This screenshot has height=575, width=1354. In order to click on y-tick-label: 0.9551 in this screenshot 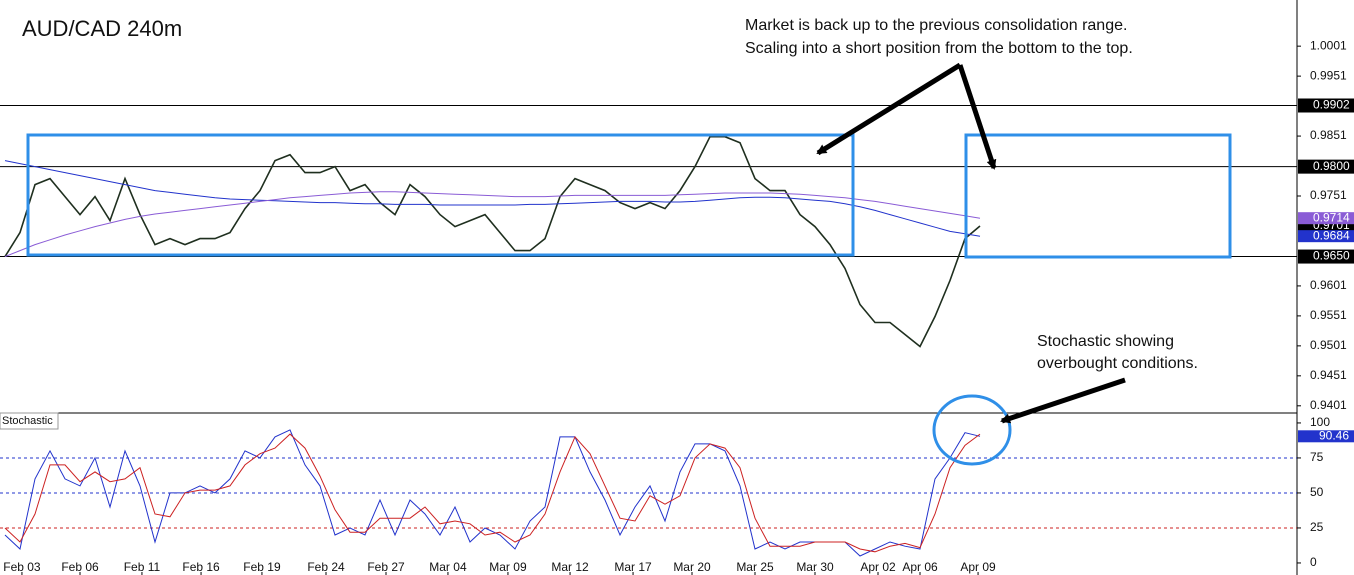, I will do `click(1328, 315)`.